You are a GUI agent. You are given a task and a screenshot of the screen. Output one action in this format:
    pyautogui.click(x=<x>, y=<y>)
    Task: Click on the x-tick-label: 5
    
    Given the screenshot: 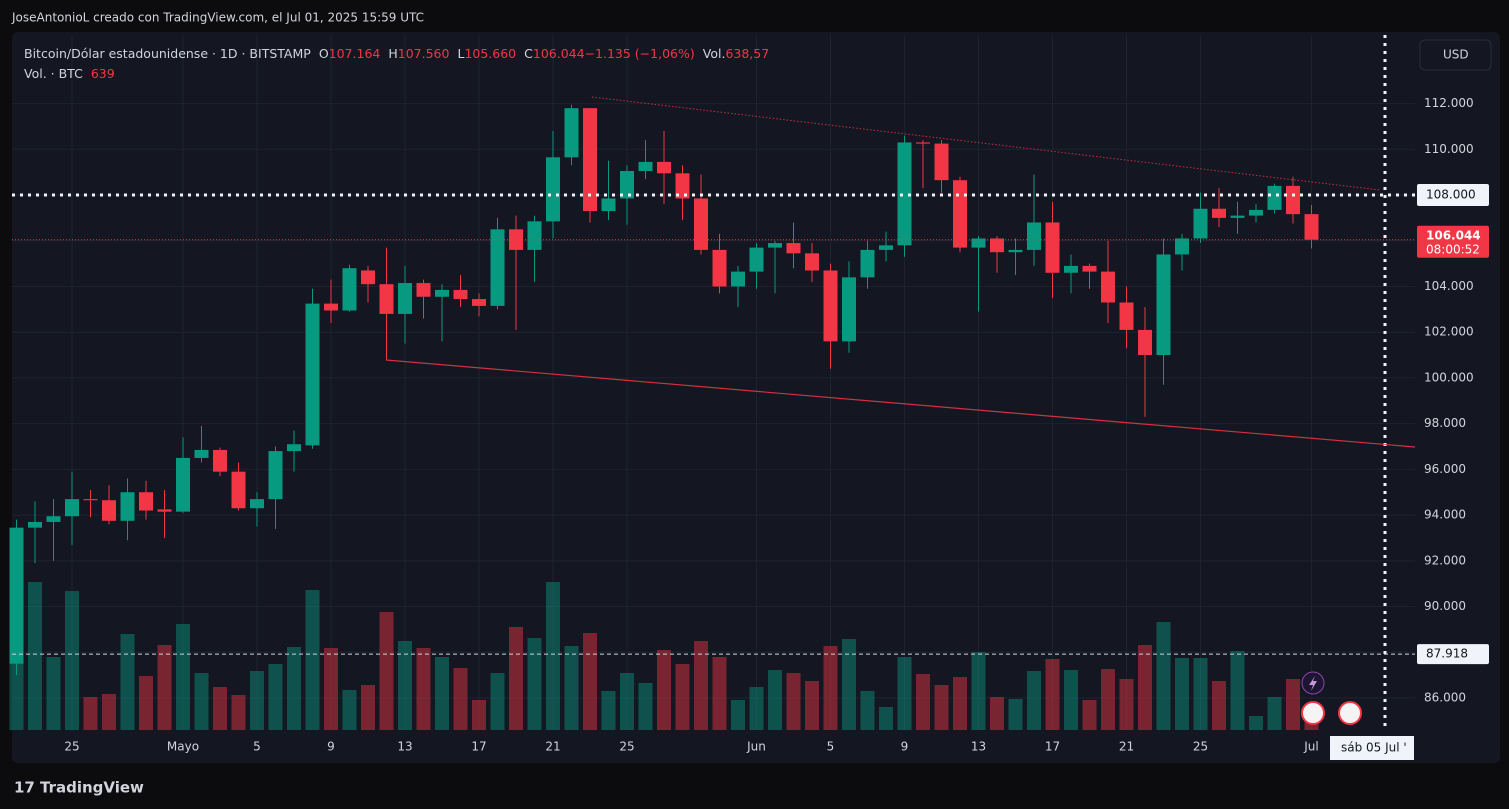 What is the action you would take?
    pyautogui.click(x=831, y=747)
    